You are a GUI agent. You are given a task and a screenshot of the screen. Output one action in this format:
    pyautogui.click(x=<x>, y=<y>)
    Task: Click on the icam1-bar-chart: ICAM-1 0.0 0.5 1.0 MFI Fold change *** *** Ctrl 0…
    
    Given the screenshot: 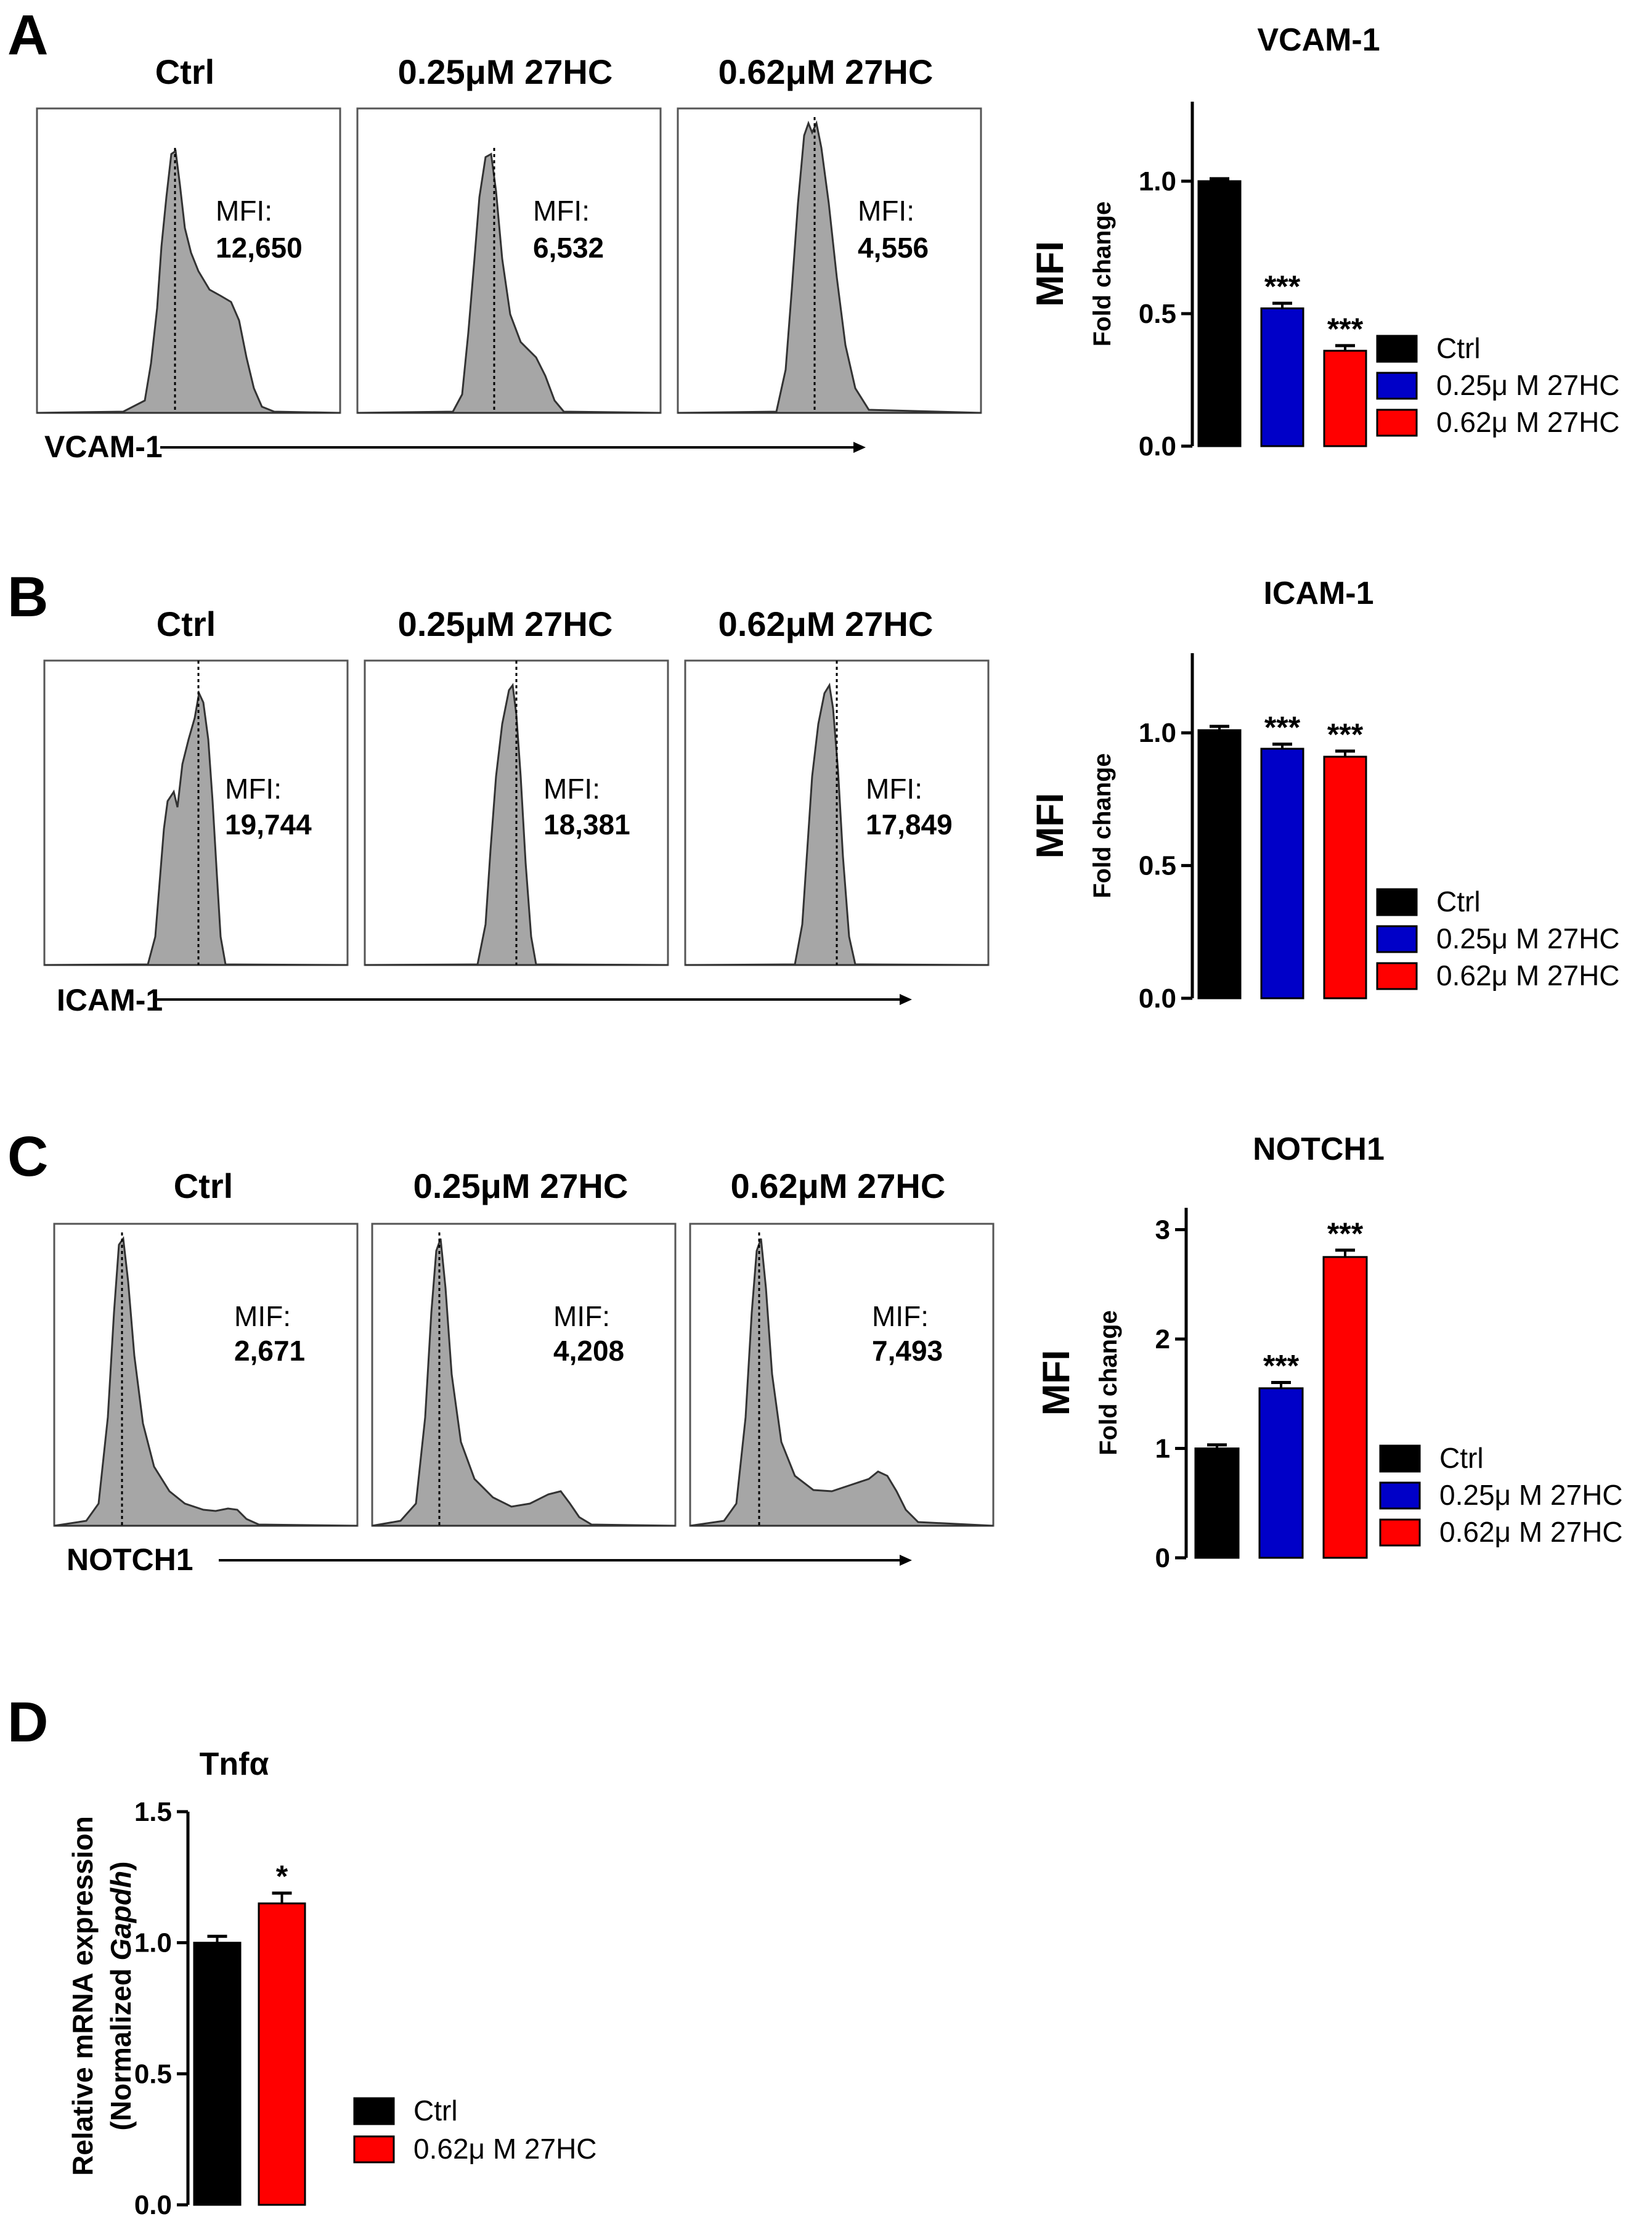 What is the action you would take?
    pyautogui.click(x=1324, y=795)
    